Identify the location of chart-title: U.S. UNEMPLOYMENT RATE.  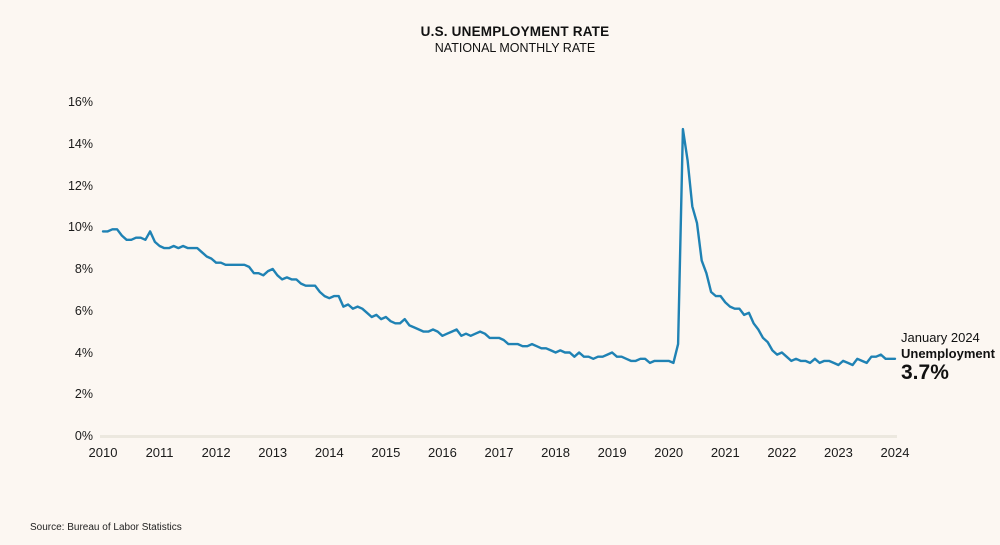
(515, 31).